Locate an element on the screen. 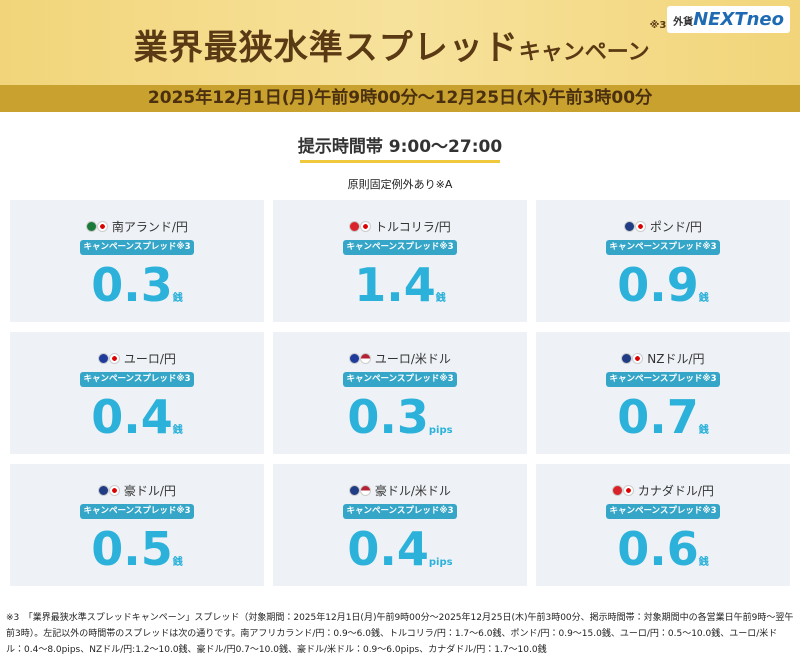 This screenshot has width=800, height=666. spread-card: NZドル/円キャンペーンスプレッド※3 0.7銭 is located at coordinates (663, 393).